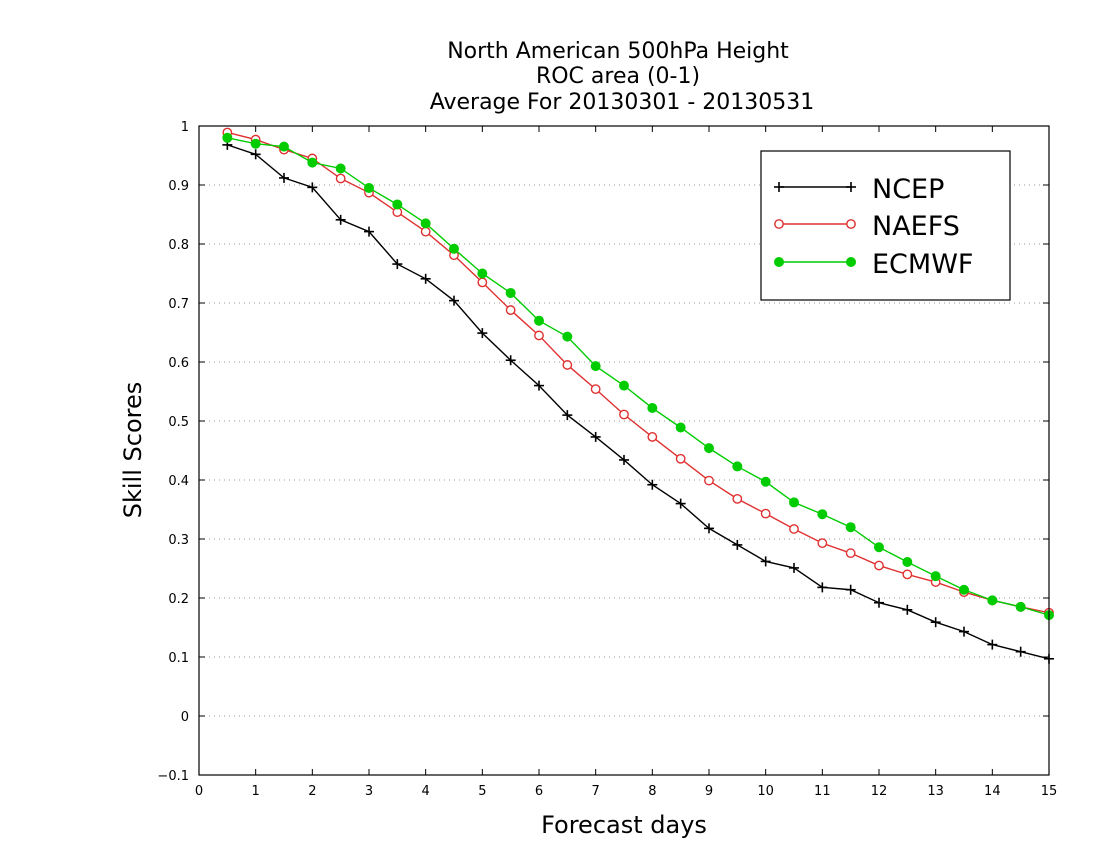  I want to click on legend-marker-end-ecmwf, so click(851, 262).